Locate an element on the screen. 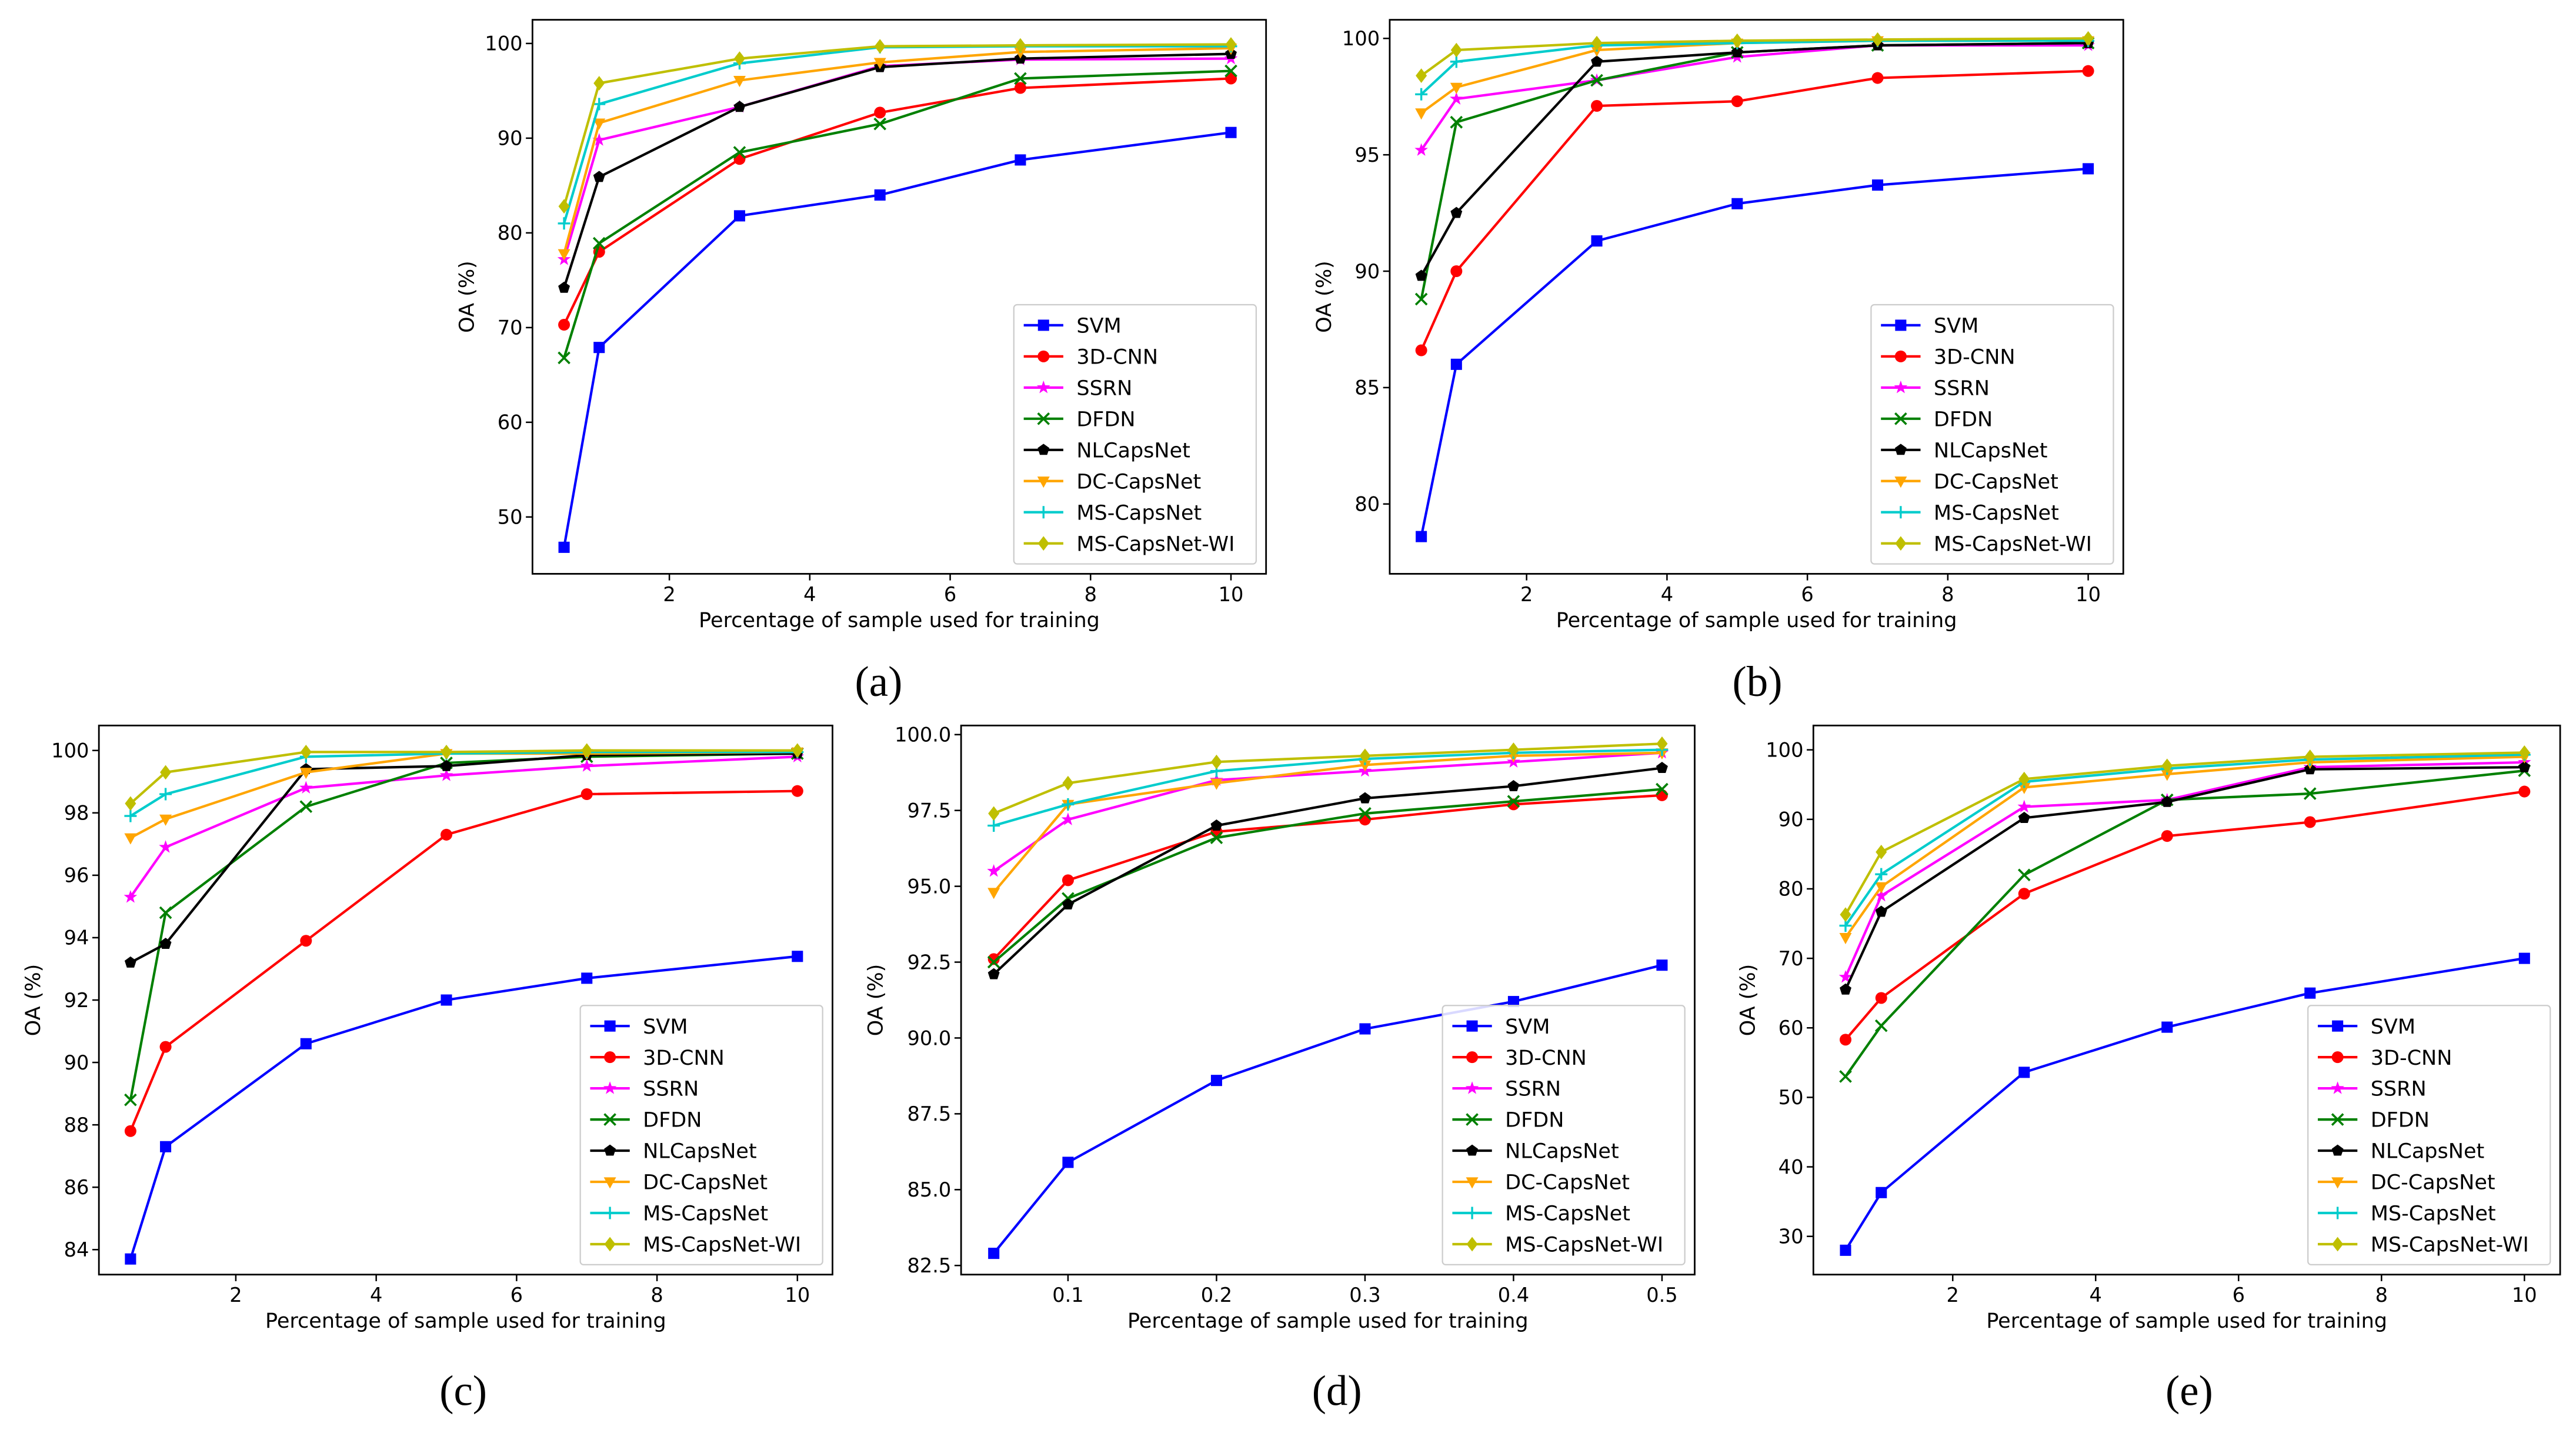 This screenshot has height=1433, width=2576. y-tick-label: 50 is located at coordinates (510, 518).